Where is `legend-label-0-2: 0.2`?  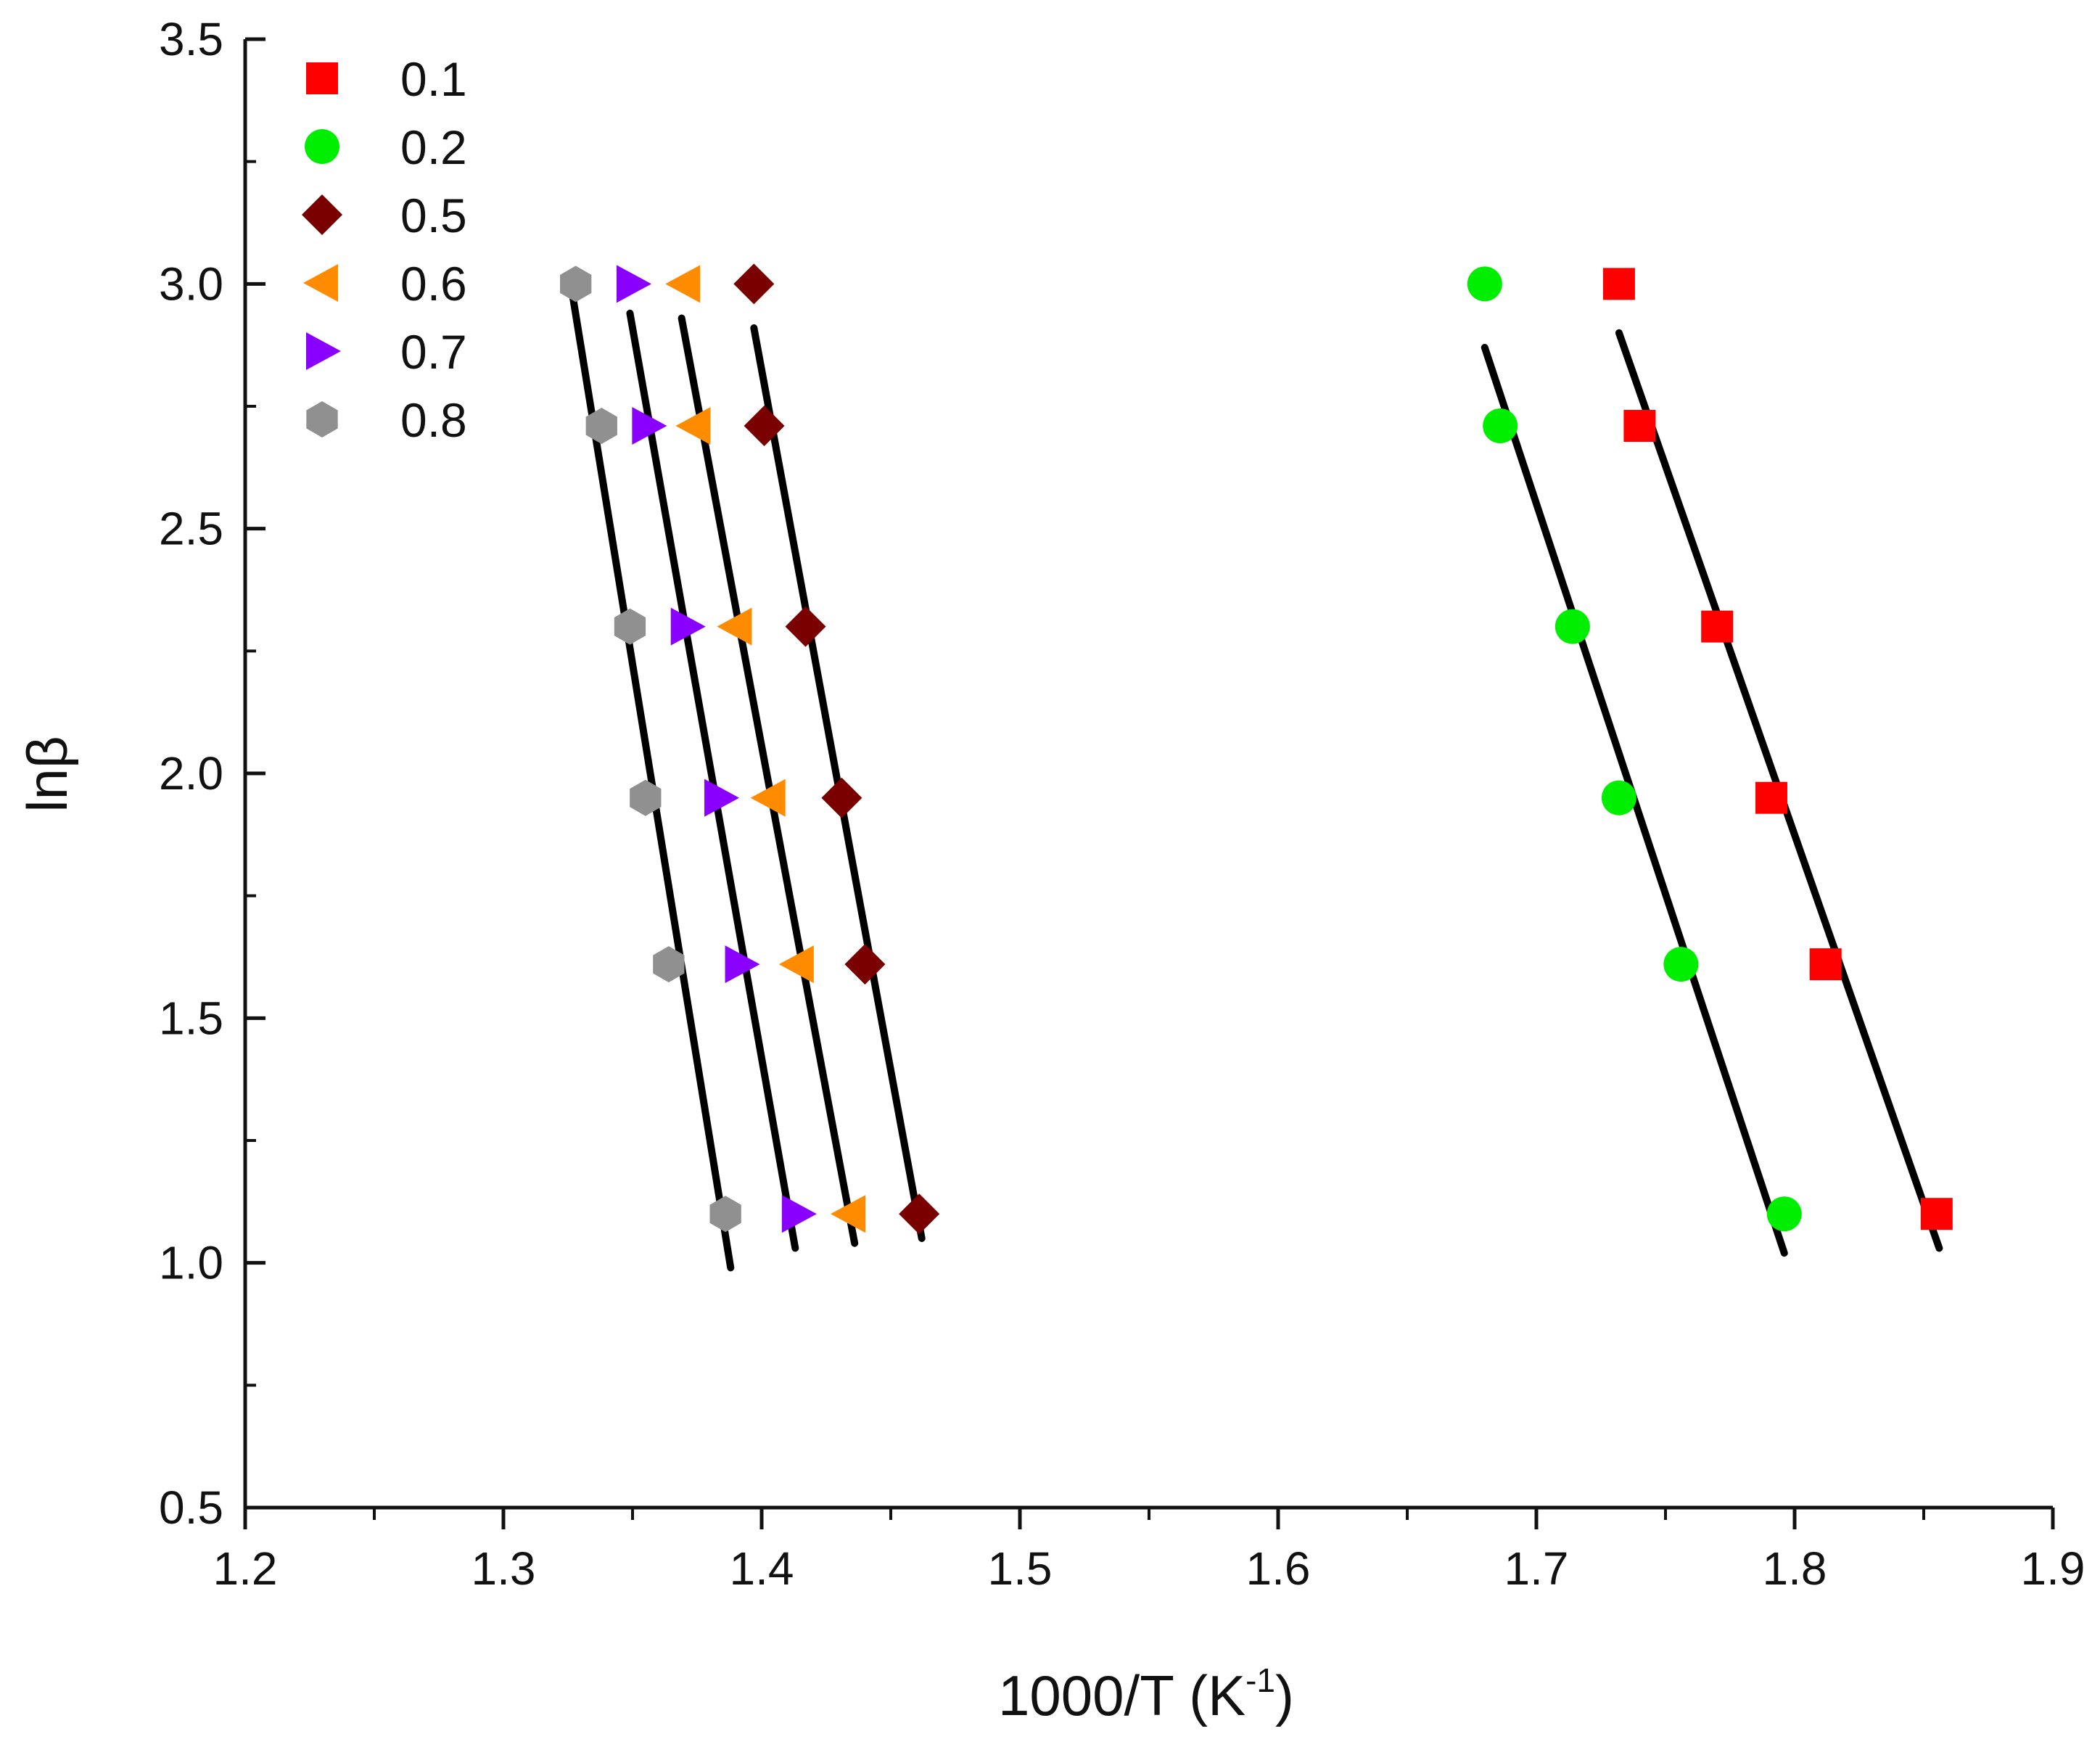 legend-label-0-2: 0.2 is located at coordinates (433, 147).